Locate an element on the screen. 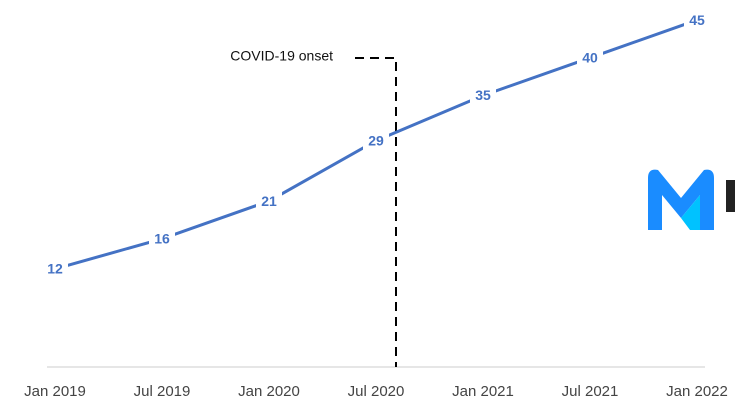 This screenshot has height=402, width=735. data-label: 45 is located at coordinates (697, 20).